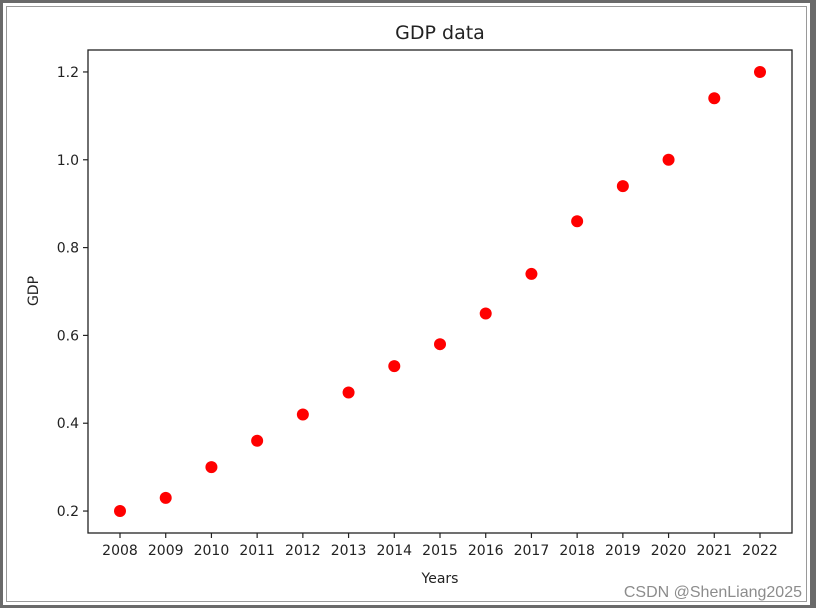  Describe the element at coordinates (72, 292) in the screenshot. I see `y-axis: 0.2 0.4 0.6 0.8 1.0 1.2` at that location.